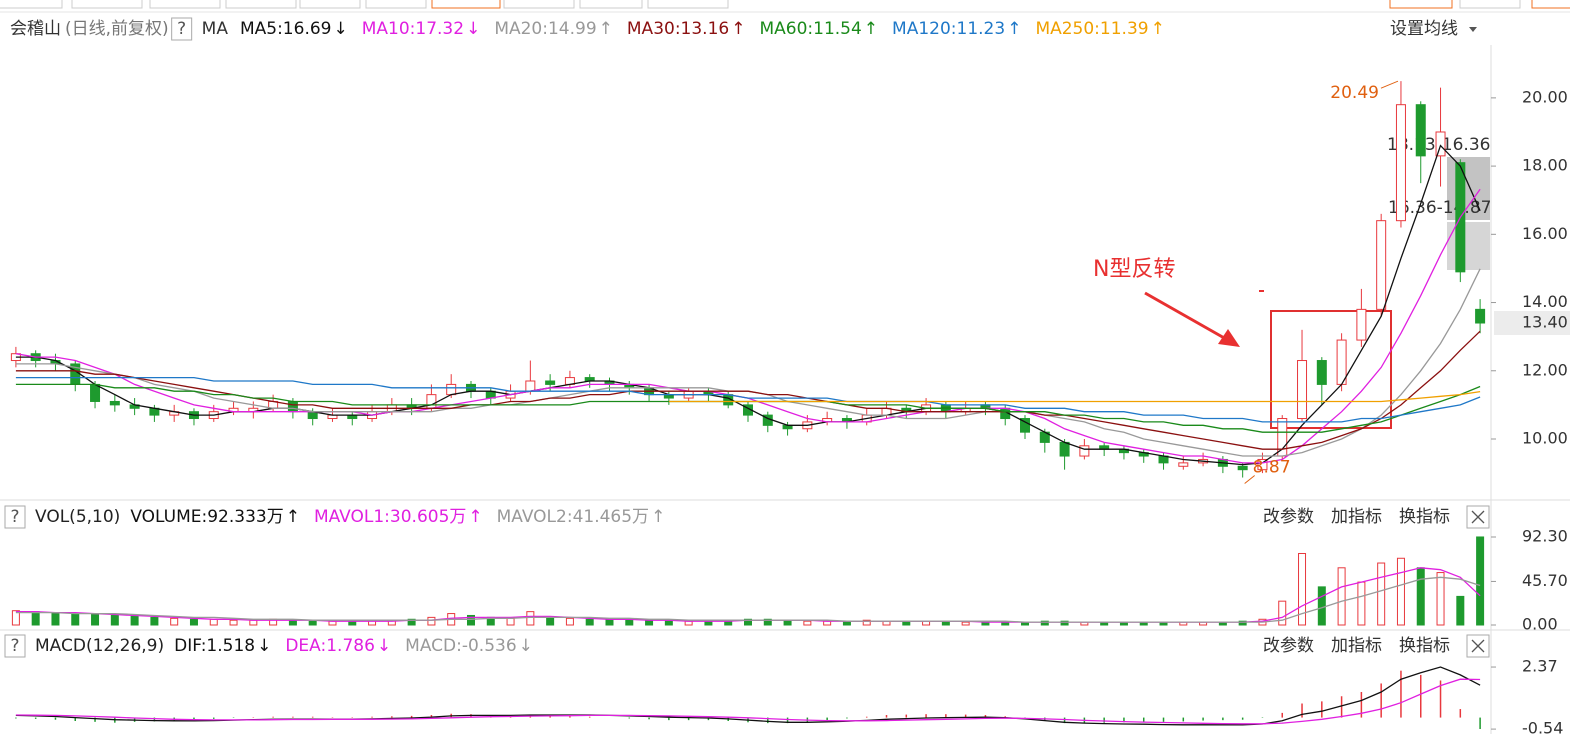 This screenshot has width=1570, height=734. Describe the element at coordinates (390, 517) in the screenshot. I see `legend-entry: MAVOL1:30.605万` at that location.